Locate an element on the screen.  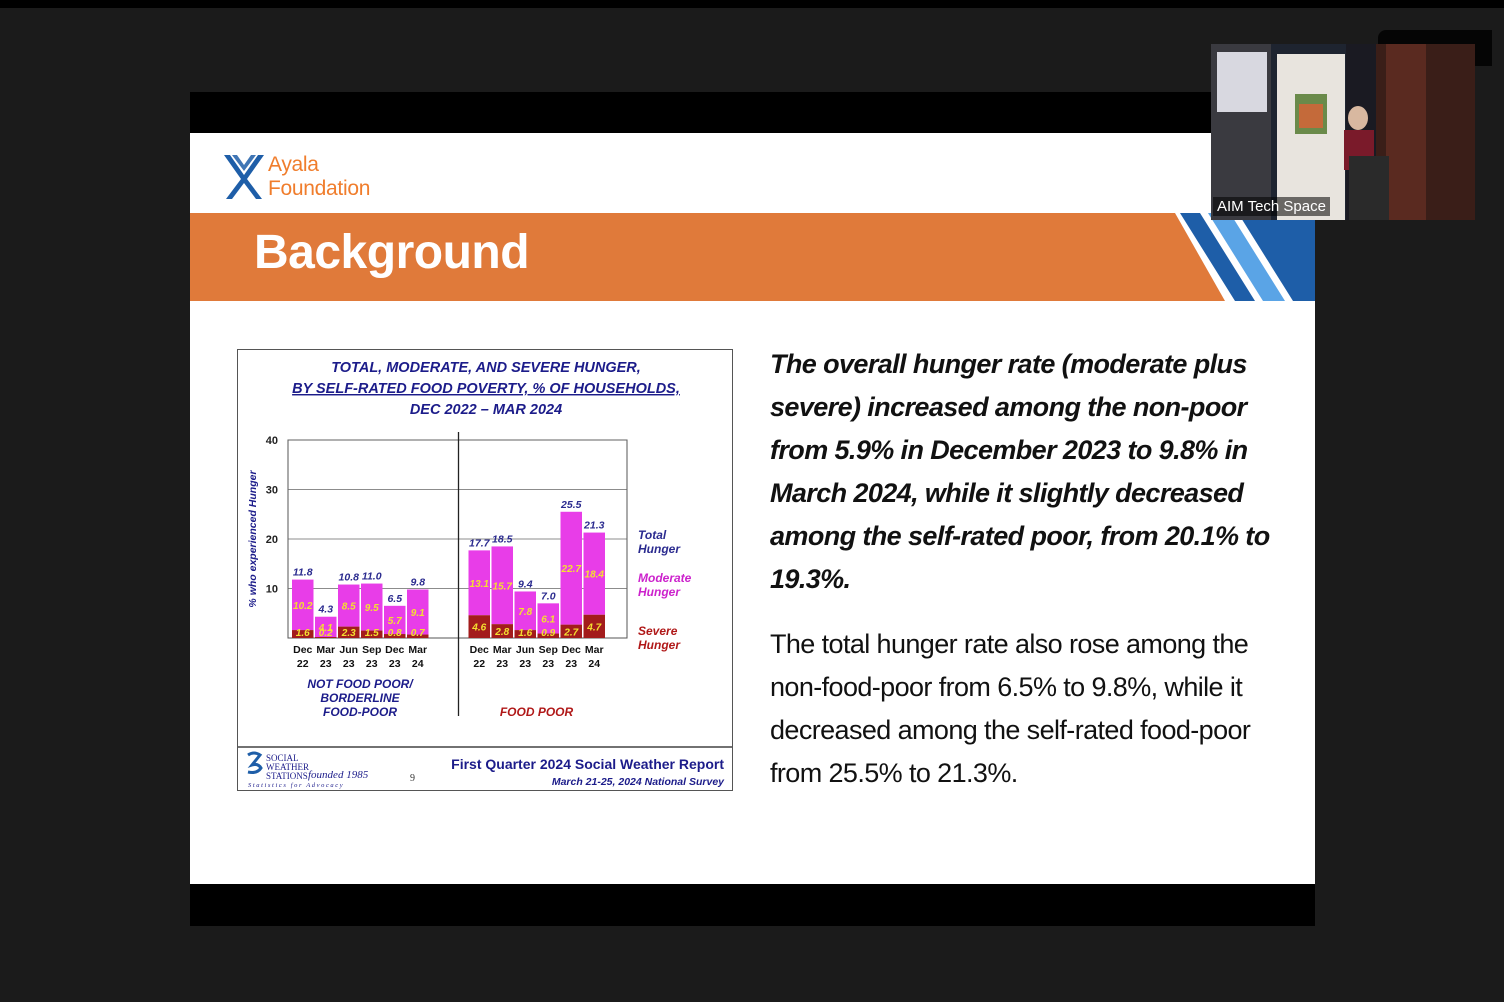
x-tick-month-g0-0: Dec is located at coordinates (302, 650).